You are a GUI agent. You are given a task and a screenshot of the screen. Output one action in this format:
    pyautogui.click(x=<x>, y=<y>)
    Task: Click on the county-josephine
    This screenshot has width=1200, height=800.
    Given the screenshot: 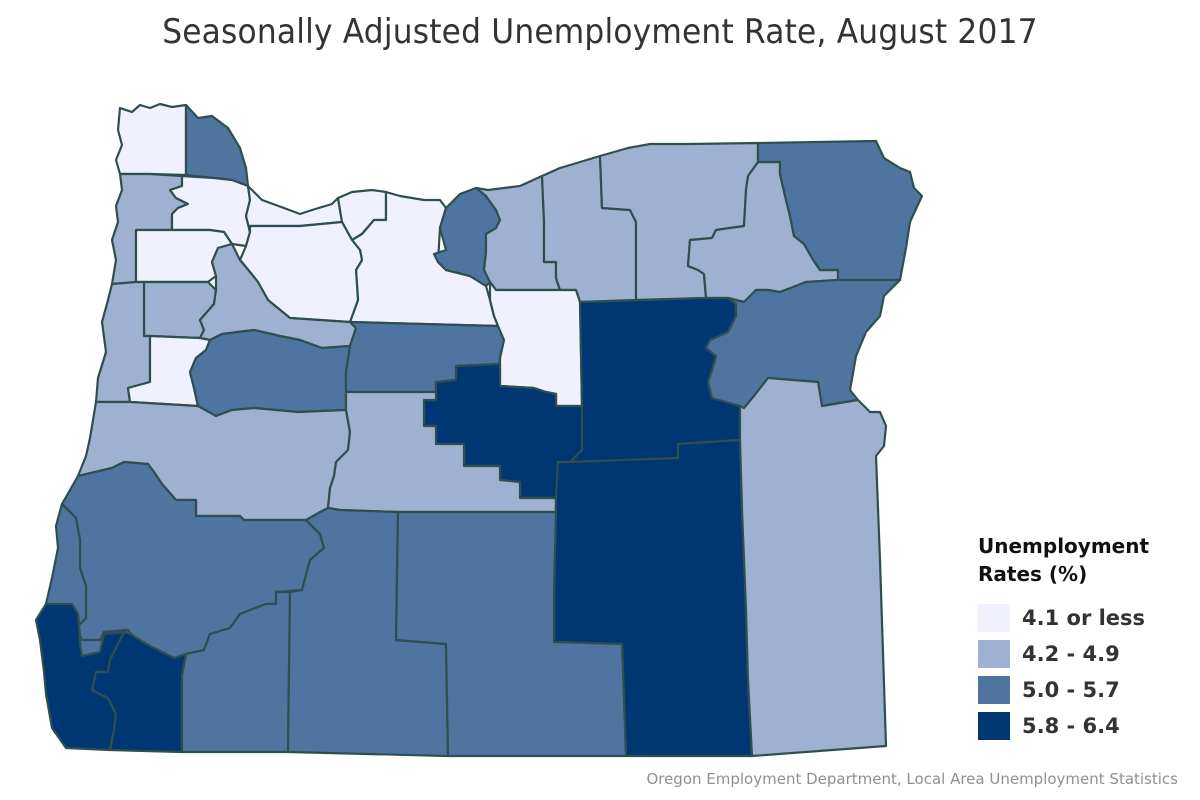 What is the action you would take?
    pyautogui.click(x=139, y=692)
    